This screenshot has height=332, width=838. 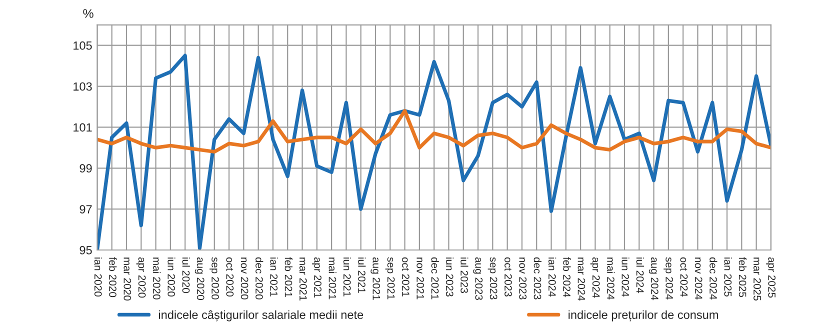 I want to click on x-tick-label: sep 2023, so click(x=493, y=278).